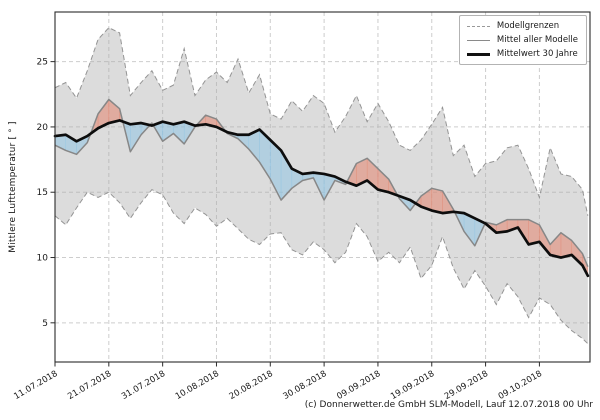 This screenshot has height=420, width=600. I want to click on svg-text: 09.09.2018, so click(358, 385).